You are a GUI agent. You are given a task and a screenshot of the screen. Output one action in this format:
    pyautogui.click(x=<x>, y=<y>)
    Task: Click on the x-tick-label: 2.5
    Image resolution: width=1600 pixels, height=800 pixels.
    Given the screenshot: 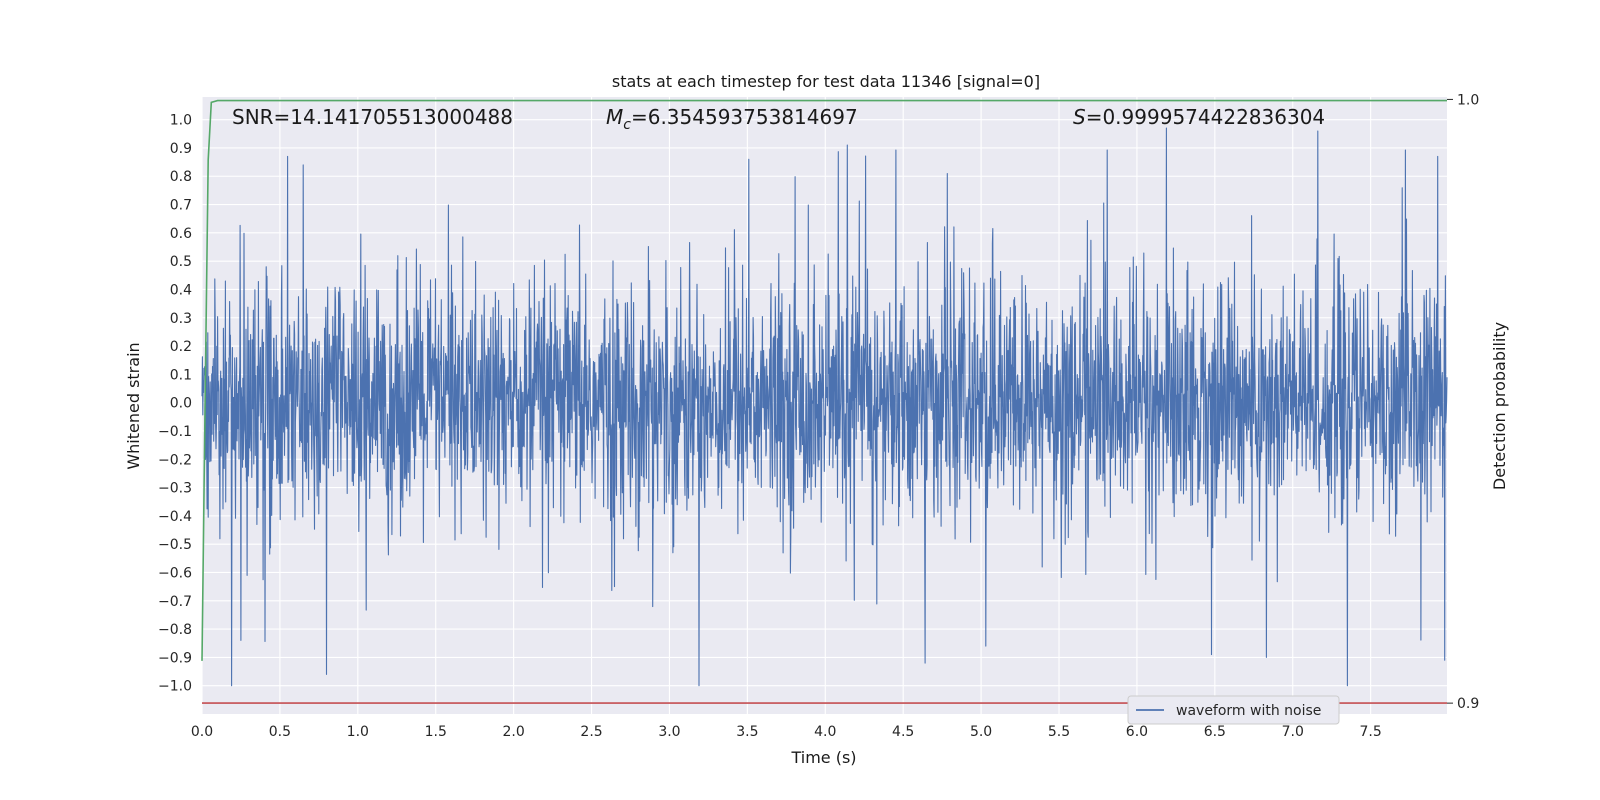 What is the action you would take?
    pyautogui.click(x=591, y=732)
    